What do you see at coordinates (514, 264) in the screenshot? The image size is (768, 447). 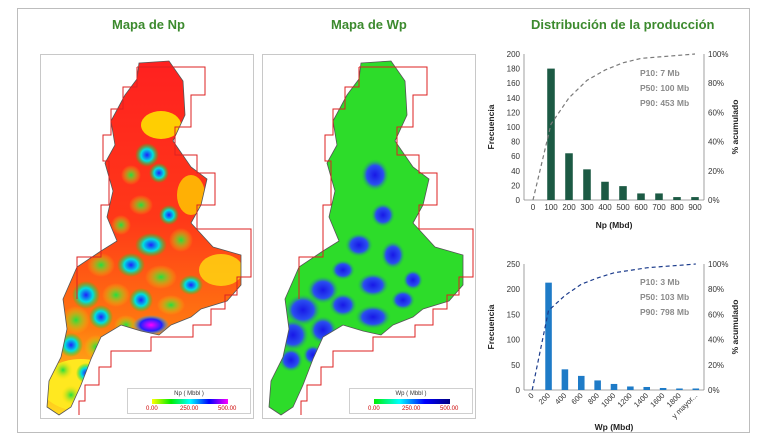 I see `wp-ytick-label: 250` at bounding box center [514, 264].